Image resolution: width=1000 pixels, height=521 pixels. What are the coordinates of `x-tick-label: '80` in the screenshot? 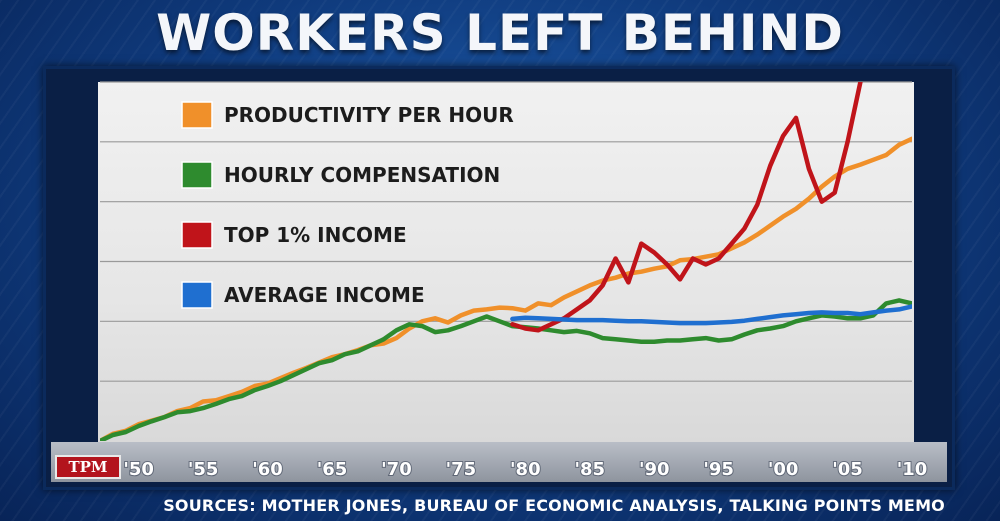 It's located at (525, 469).